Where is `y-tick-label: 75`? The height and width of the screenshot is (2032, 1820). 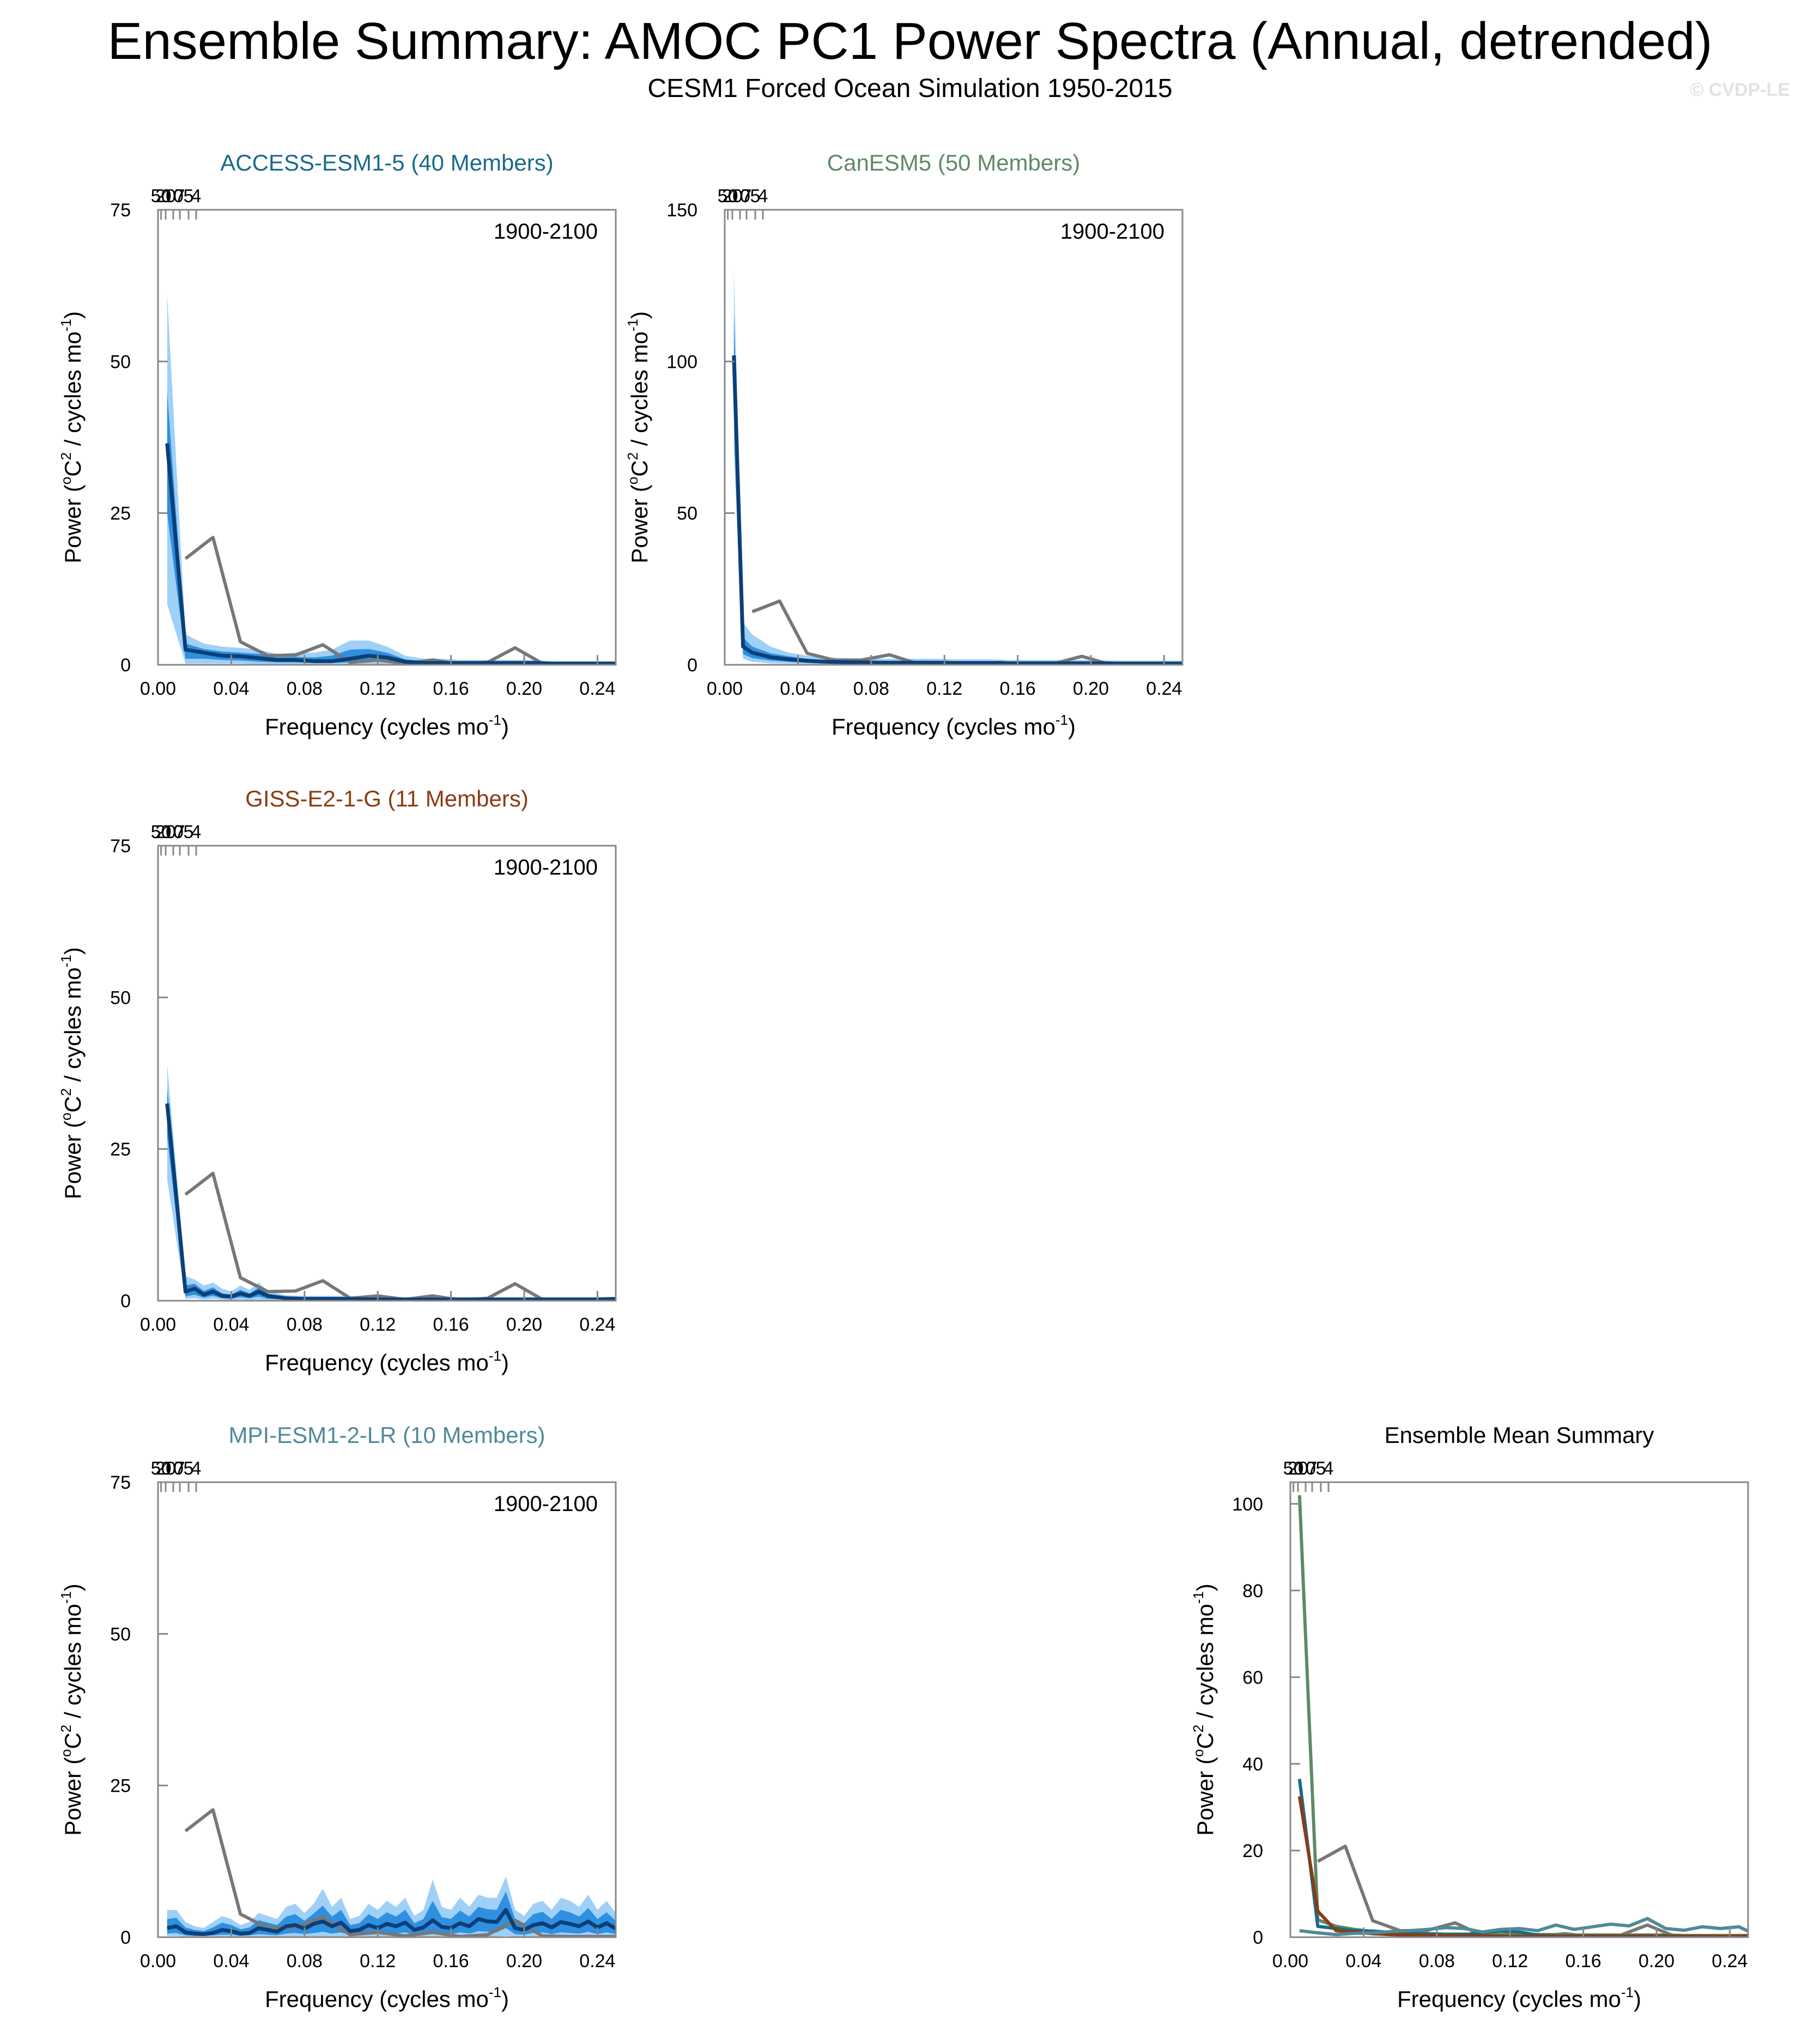 y-tick-label: 75 is located at coordinates (120, 1483).